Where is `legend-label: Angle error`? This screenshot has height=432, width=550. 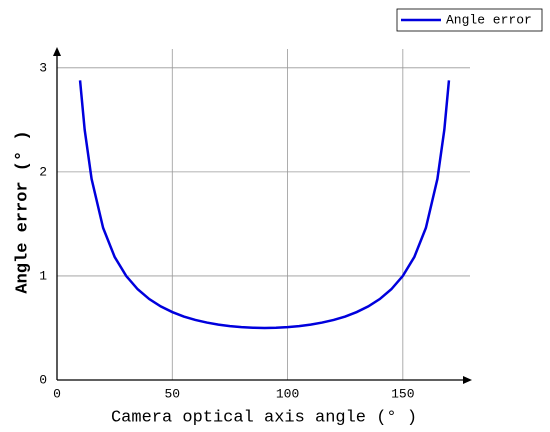 legend-label: Angle error is located at coordinates (489, 19).